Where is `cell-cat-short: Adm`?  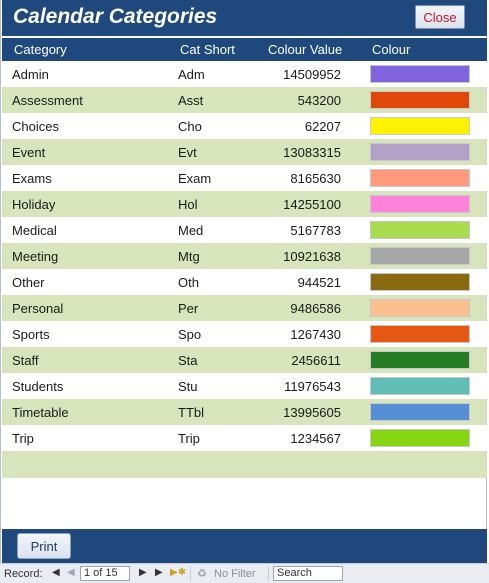 cell-cat-short: Adm is located at coordinates (191, 74).